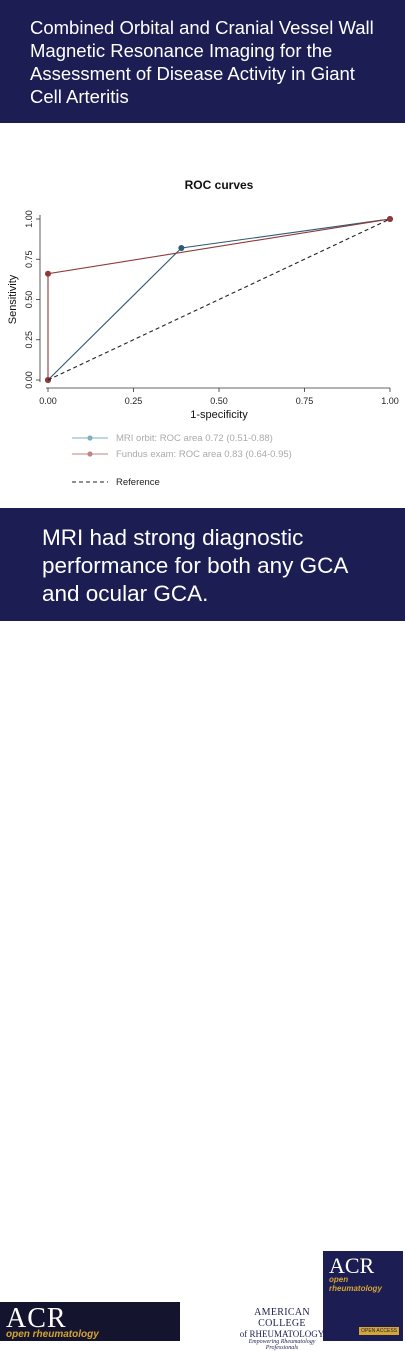 This screenshot has width=405, height=1351. I want to click on chart-title: ROC curves, so click(219, 185).